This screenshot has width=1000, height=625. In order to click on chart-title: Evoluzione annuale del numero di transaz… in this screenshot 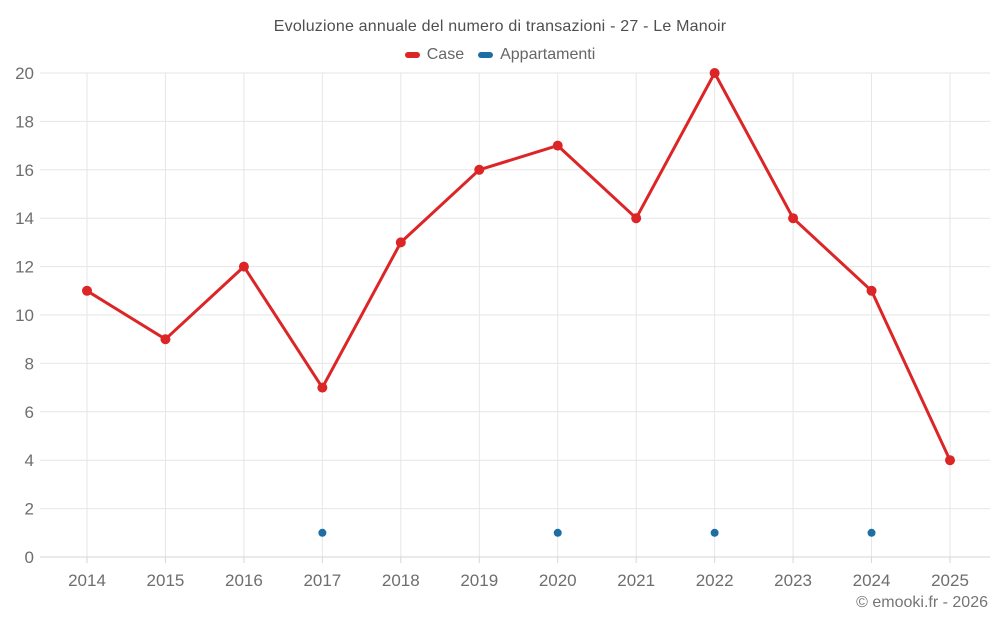, I will do `click(500, 26)`.